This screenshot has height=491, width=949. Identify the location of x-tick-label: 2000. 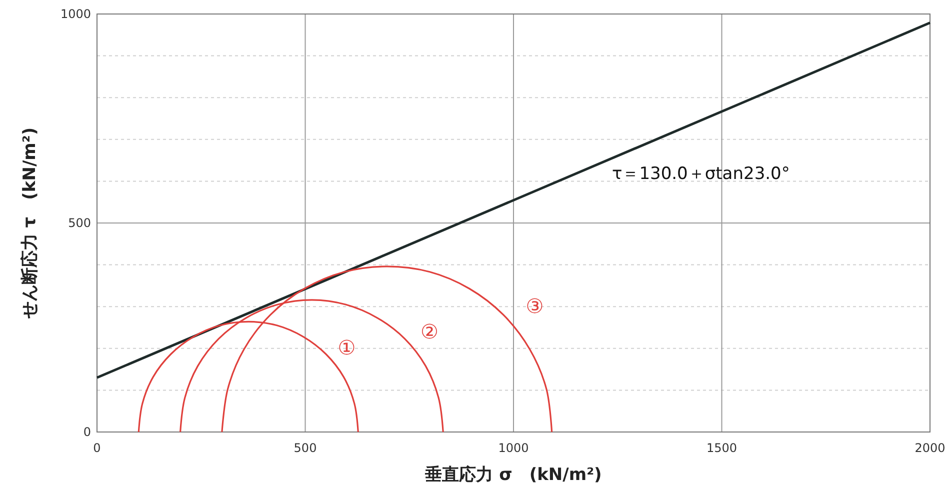
(930, 448).